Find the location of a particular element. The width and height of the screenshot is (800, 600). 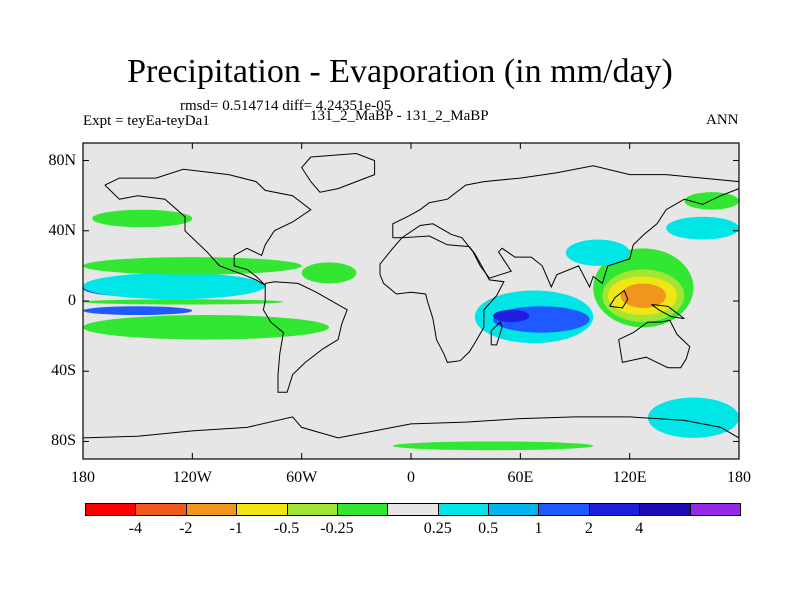

coastline-madagascar is located at coordinates (496, 333).